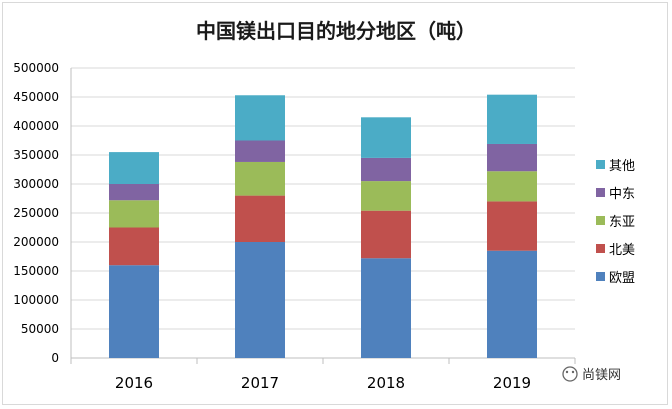 The width and height of the screenshot is (672, 409). Describe the element at coordinates (36, 97) in the screenshot. I see `y-tick-label: 450000` at that location.